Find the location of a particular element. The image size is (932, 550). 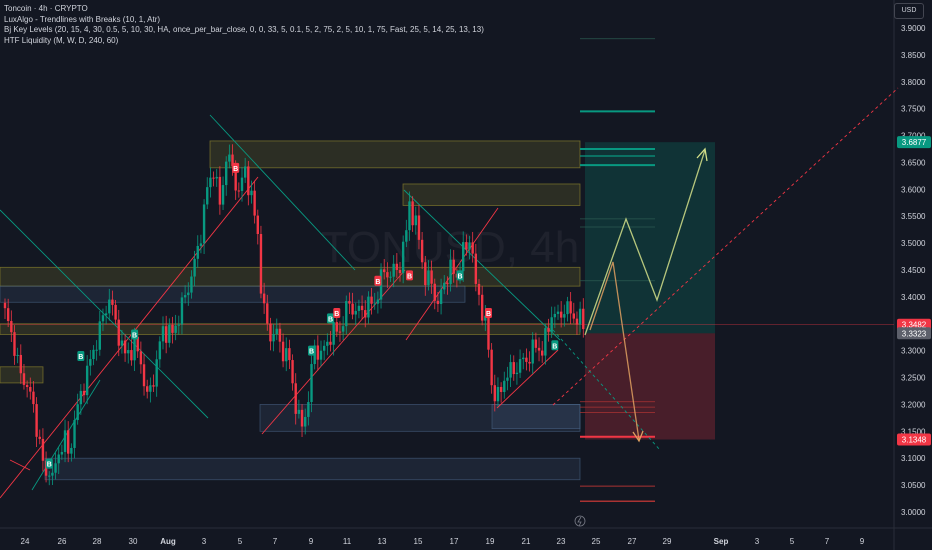

time-axis-tick: 26 is located at coordinates (62, 541).